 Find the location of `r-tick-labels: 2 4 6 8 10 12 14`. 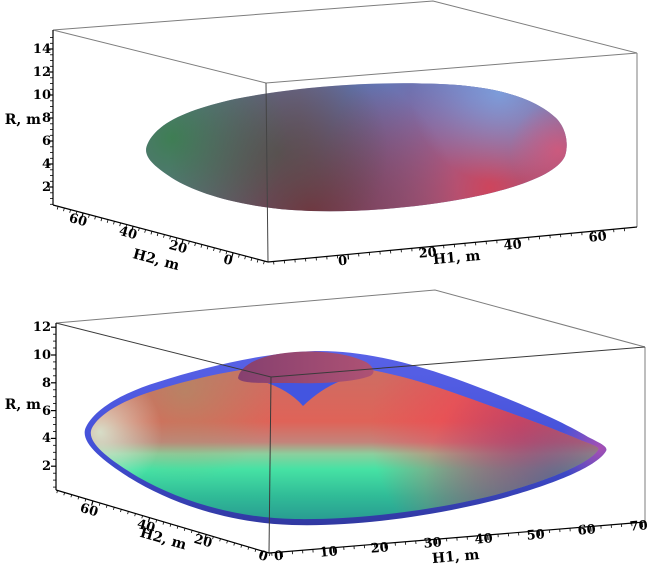

r-tick-labels: 2 4 6 8 10 12 14 is located at coordinates (42, 118).